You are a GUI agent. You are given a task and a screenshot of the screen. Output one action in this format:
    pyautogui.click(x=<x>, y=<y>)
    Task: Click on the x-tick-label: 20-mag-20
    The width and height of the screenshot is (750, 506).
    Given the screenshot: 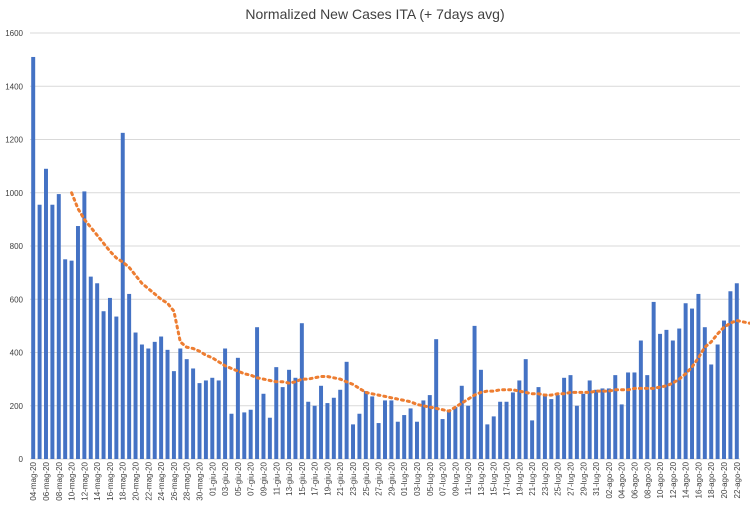 What is the action you would take?
    pyautogui.click(x=136, y=480)
    